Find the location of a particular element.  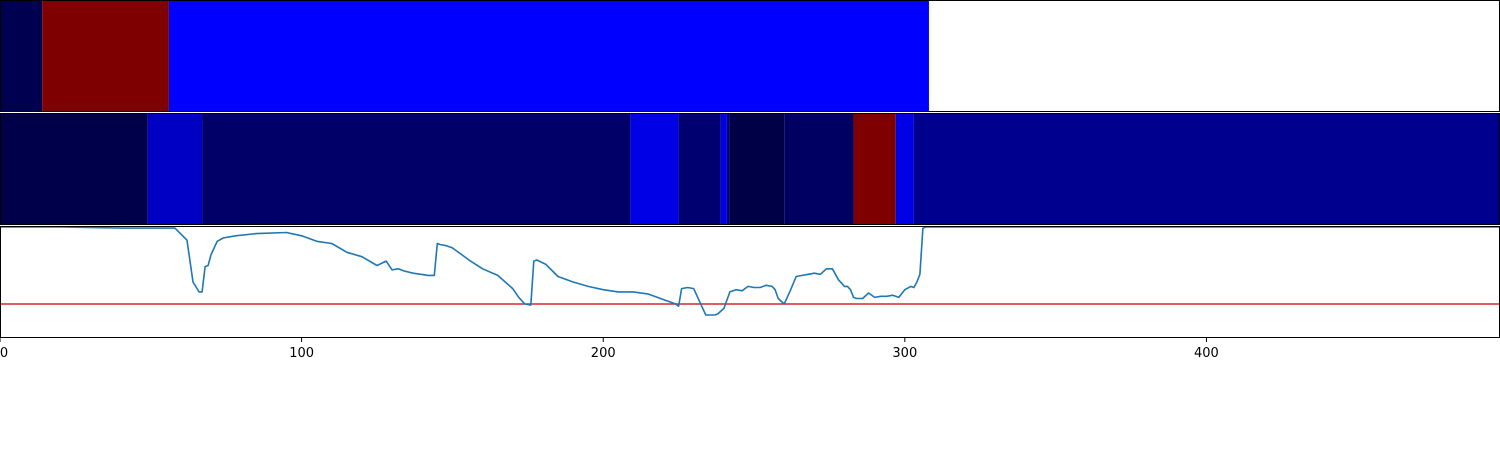

x-axis: 0 100 200 300 400 is located at coordinates (609, 349).